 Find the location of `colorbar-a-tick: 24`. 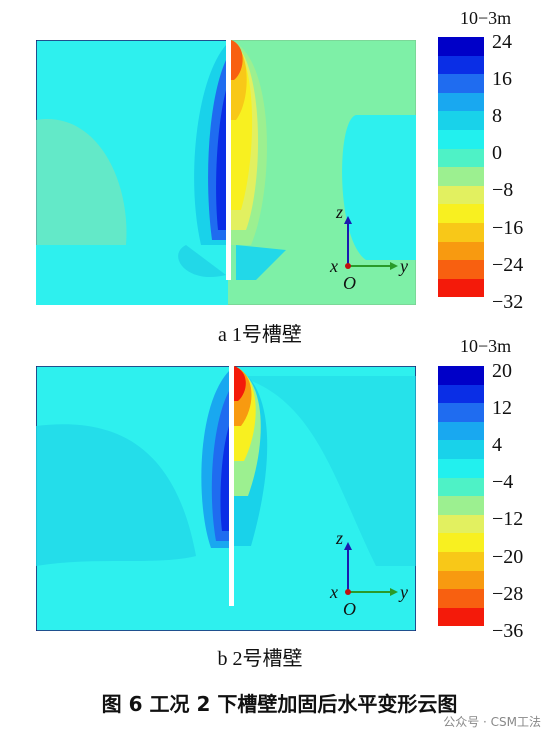

colorbar-a-tick: 24 is located at coordinates (502, 42).